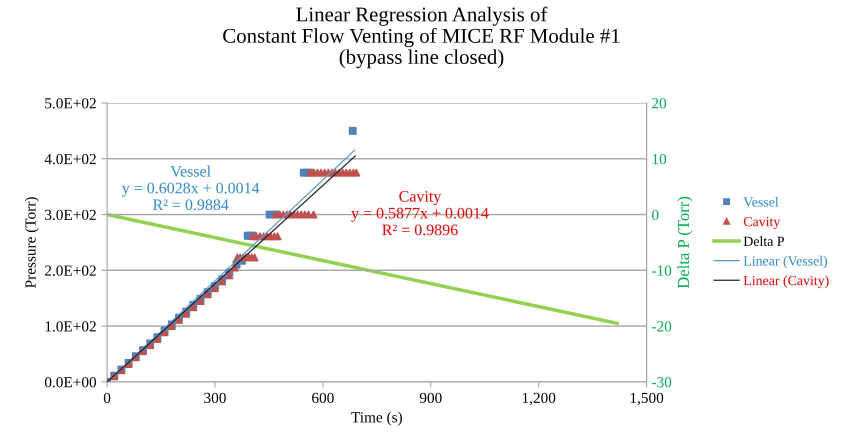  What do you see at coordinates (659, 159) in the screenshot?
I see `y2-tick-label: 10` at bounding box center [659, 159].